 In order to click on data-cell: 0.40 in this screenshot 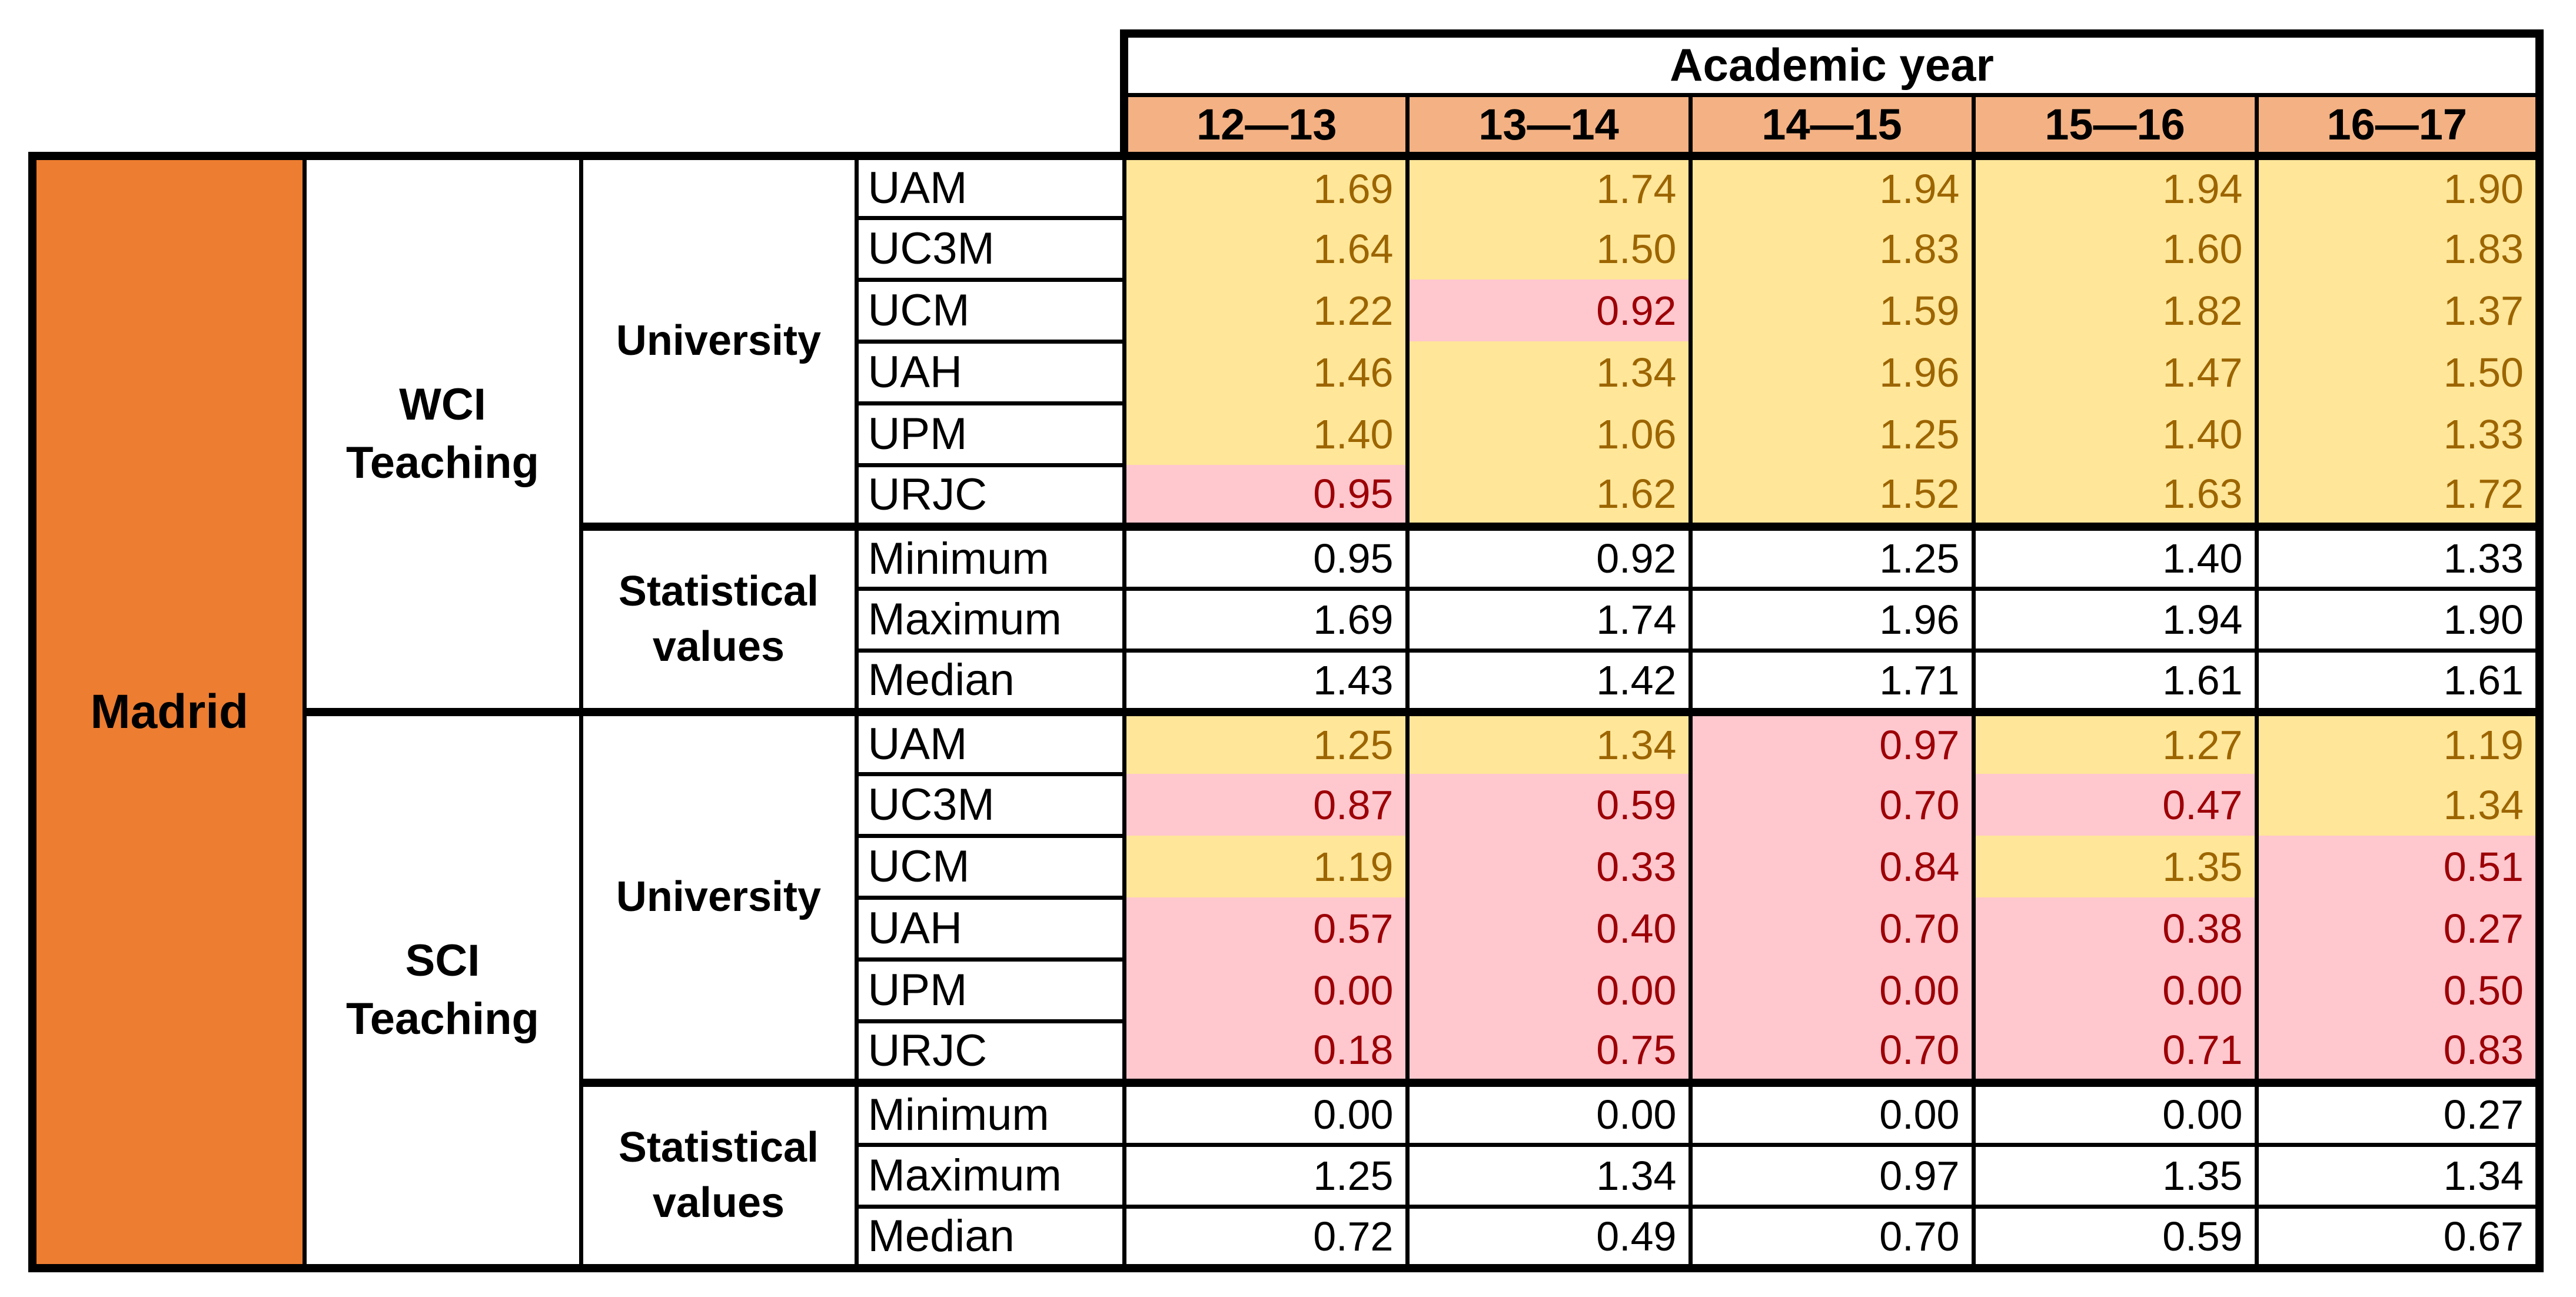, I will do `click(1549, 928)`.